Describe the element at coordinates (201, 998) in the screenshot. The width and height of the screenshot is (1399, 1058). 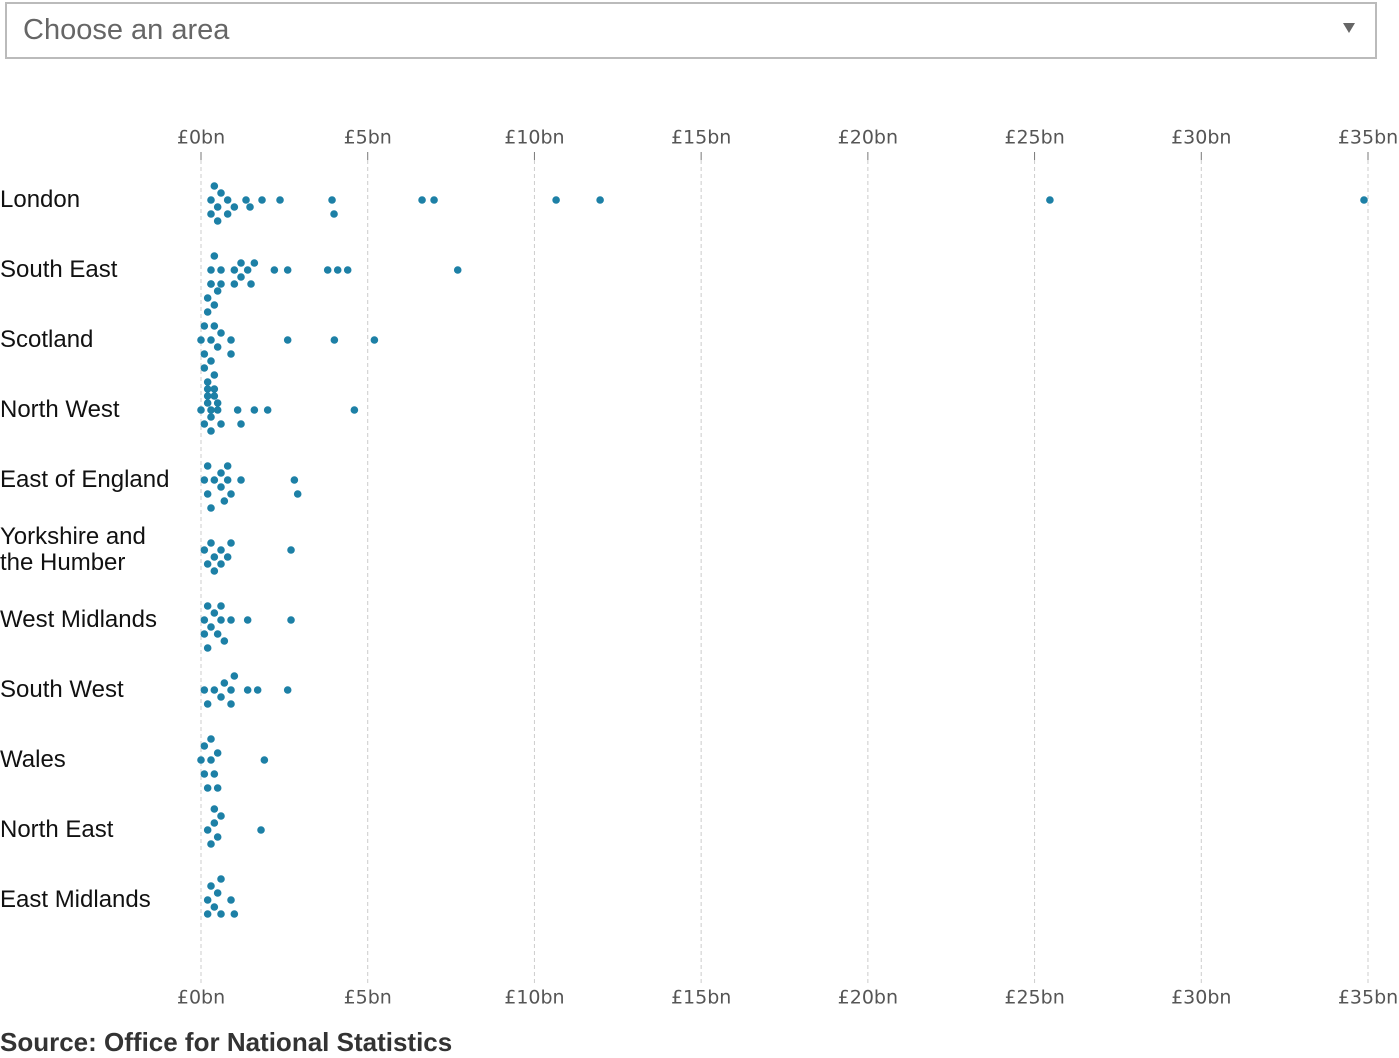
I see `x-tick-label-bottom: £0bn` at that location.